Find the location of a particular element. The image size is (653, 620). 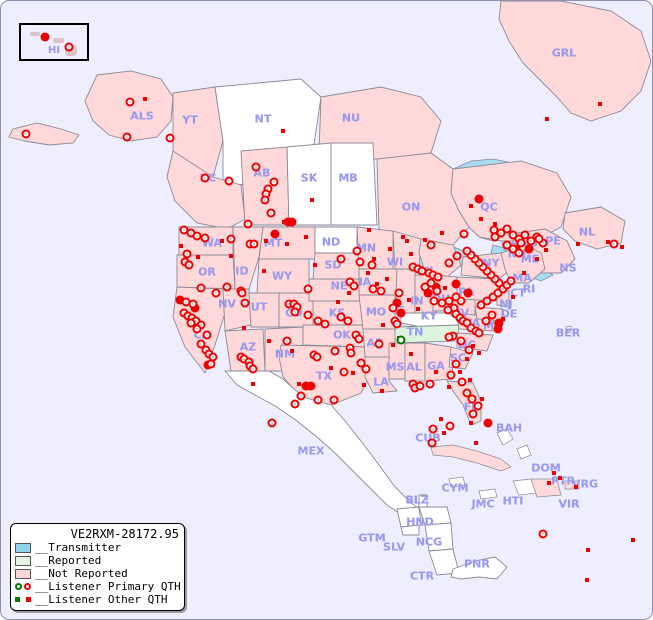

region-cuba is located at coordinates (471, 458).